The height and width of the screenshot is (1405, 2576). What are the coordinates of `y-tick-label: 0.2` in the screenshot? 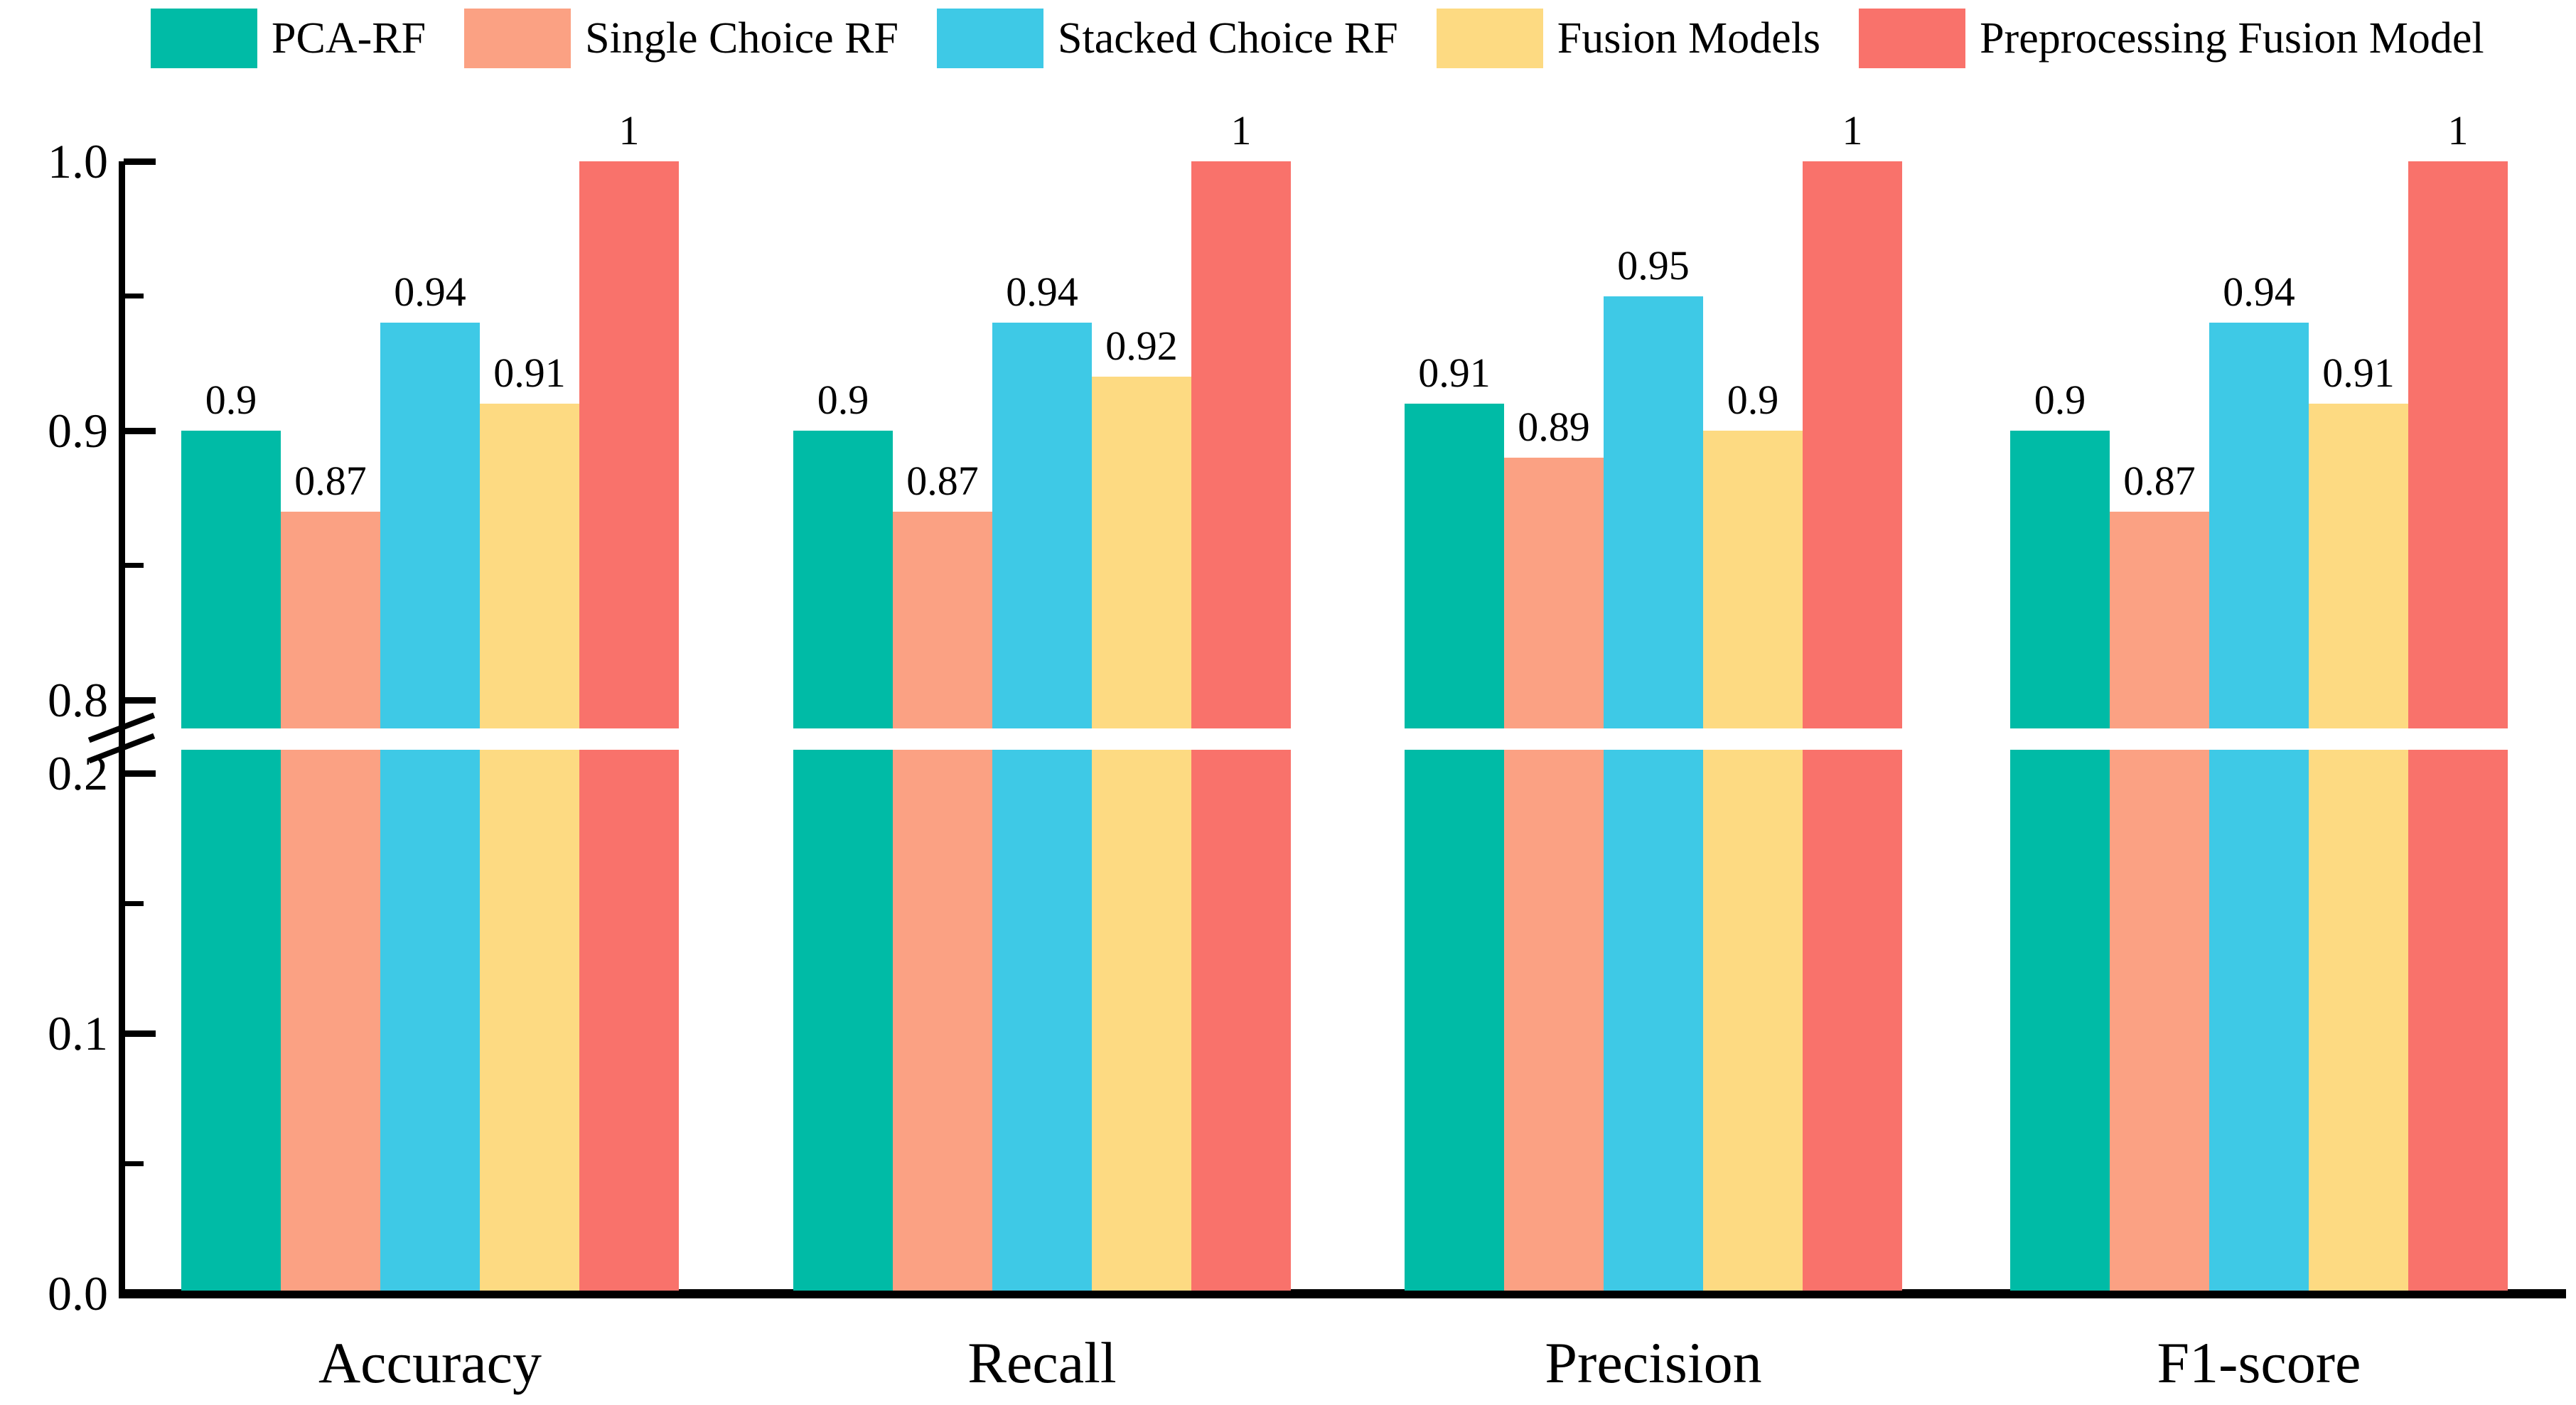 It's located at (78, 773).